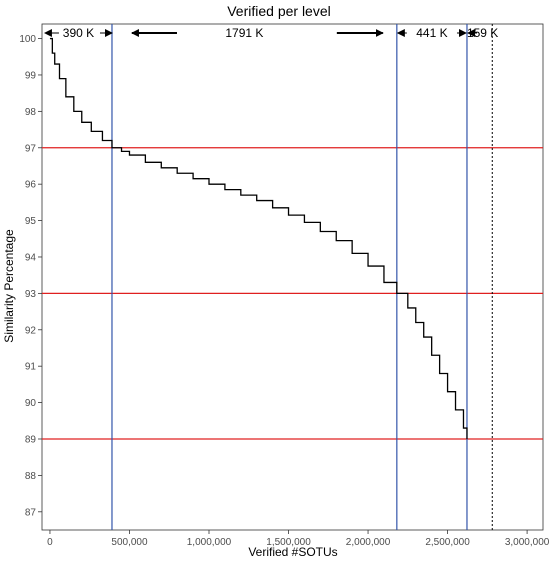 The height and width of the screenshot is (563, 550). What do you see at coordinates (292, 552) in the screenshot?
I see `x-axis-title: Verified #SOTUs` at bounding box center [292, 552].